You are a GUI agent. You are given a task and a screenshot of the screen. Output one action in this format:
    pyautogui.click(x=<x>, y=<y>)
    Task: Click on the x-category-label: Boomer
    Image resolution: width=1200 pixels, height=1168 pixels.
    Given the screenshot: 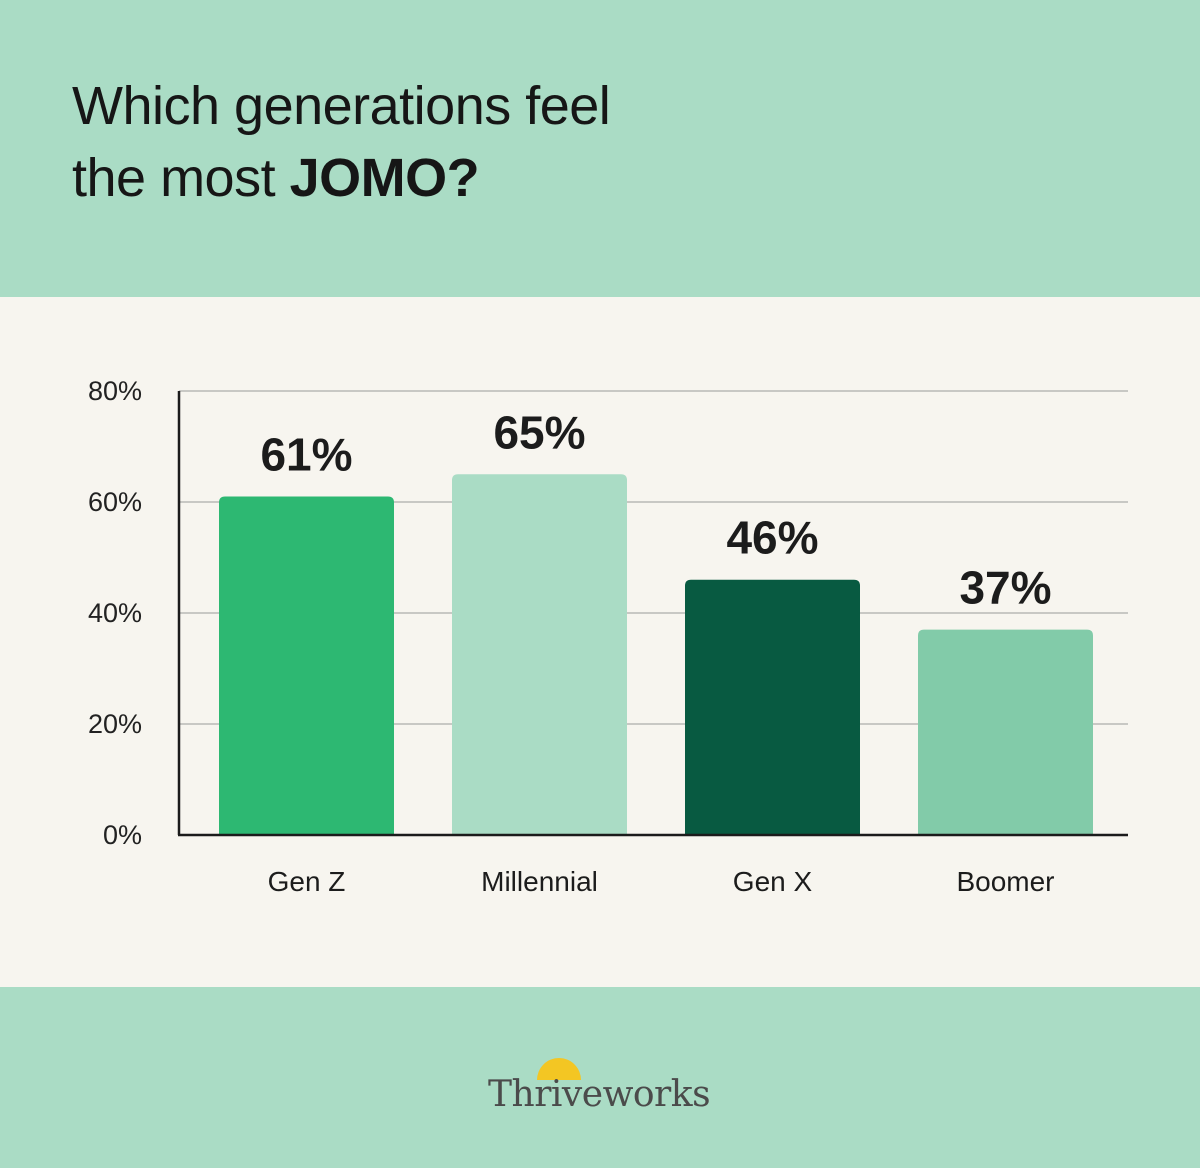 What is the action you would take?
    pyautogui.click(x=1005, y=881)
    